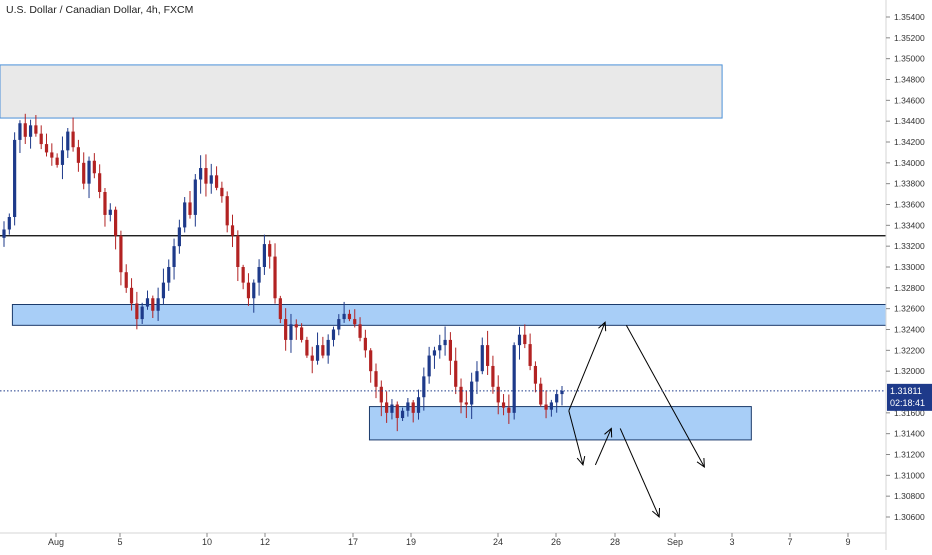  Describe the element at coordinates (909, 309) in the screenshot. I see `price-tick-label: 1.32600` at that location.